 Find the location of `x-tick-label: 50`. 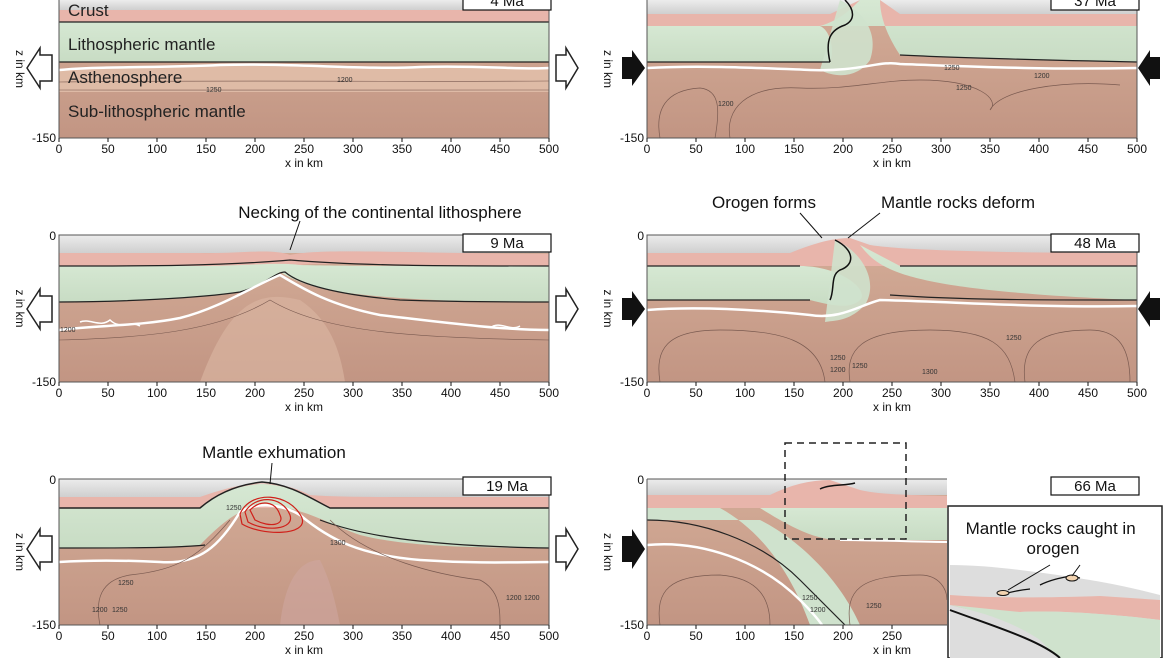

x-tick-label: 50 is located at coordinates (108, 149).